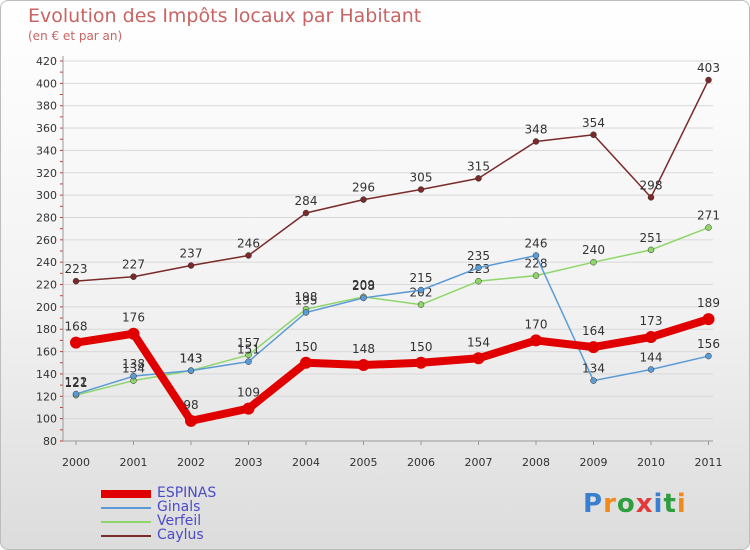 Image resolution: width=750 pixels, height=550 pixels. What do you see at coordinates (46, 307) in the screenshot?
I see `y-tick-label: 200` at bounding box center [46, 307].